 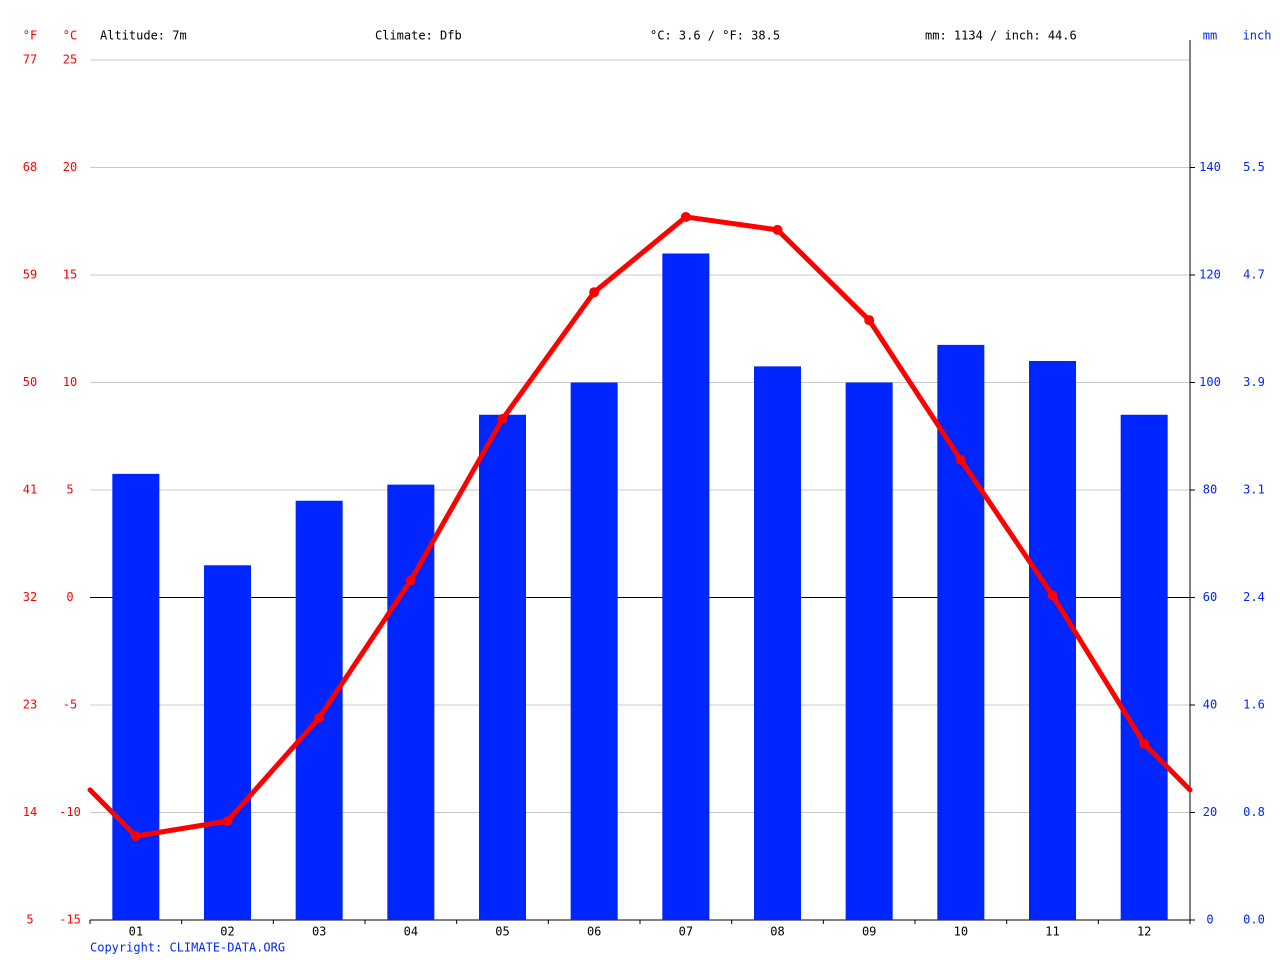 What do you see at coordinates (30, 490) in the screenshot?
I see `f-tick-label: 41` at bounding box center [30, 490].